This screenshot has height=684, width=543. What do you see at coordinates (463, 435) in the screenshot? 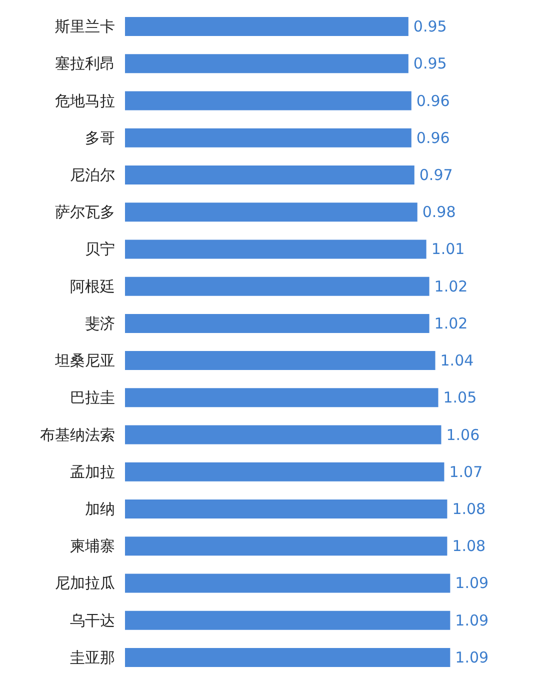
I see `data-label: 1.06` at bounding box center [463, 435].